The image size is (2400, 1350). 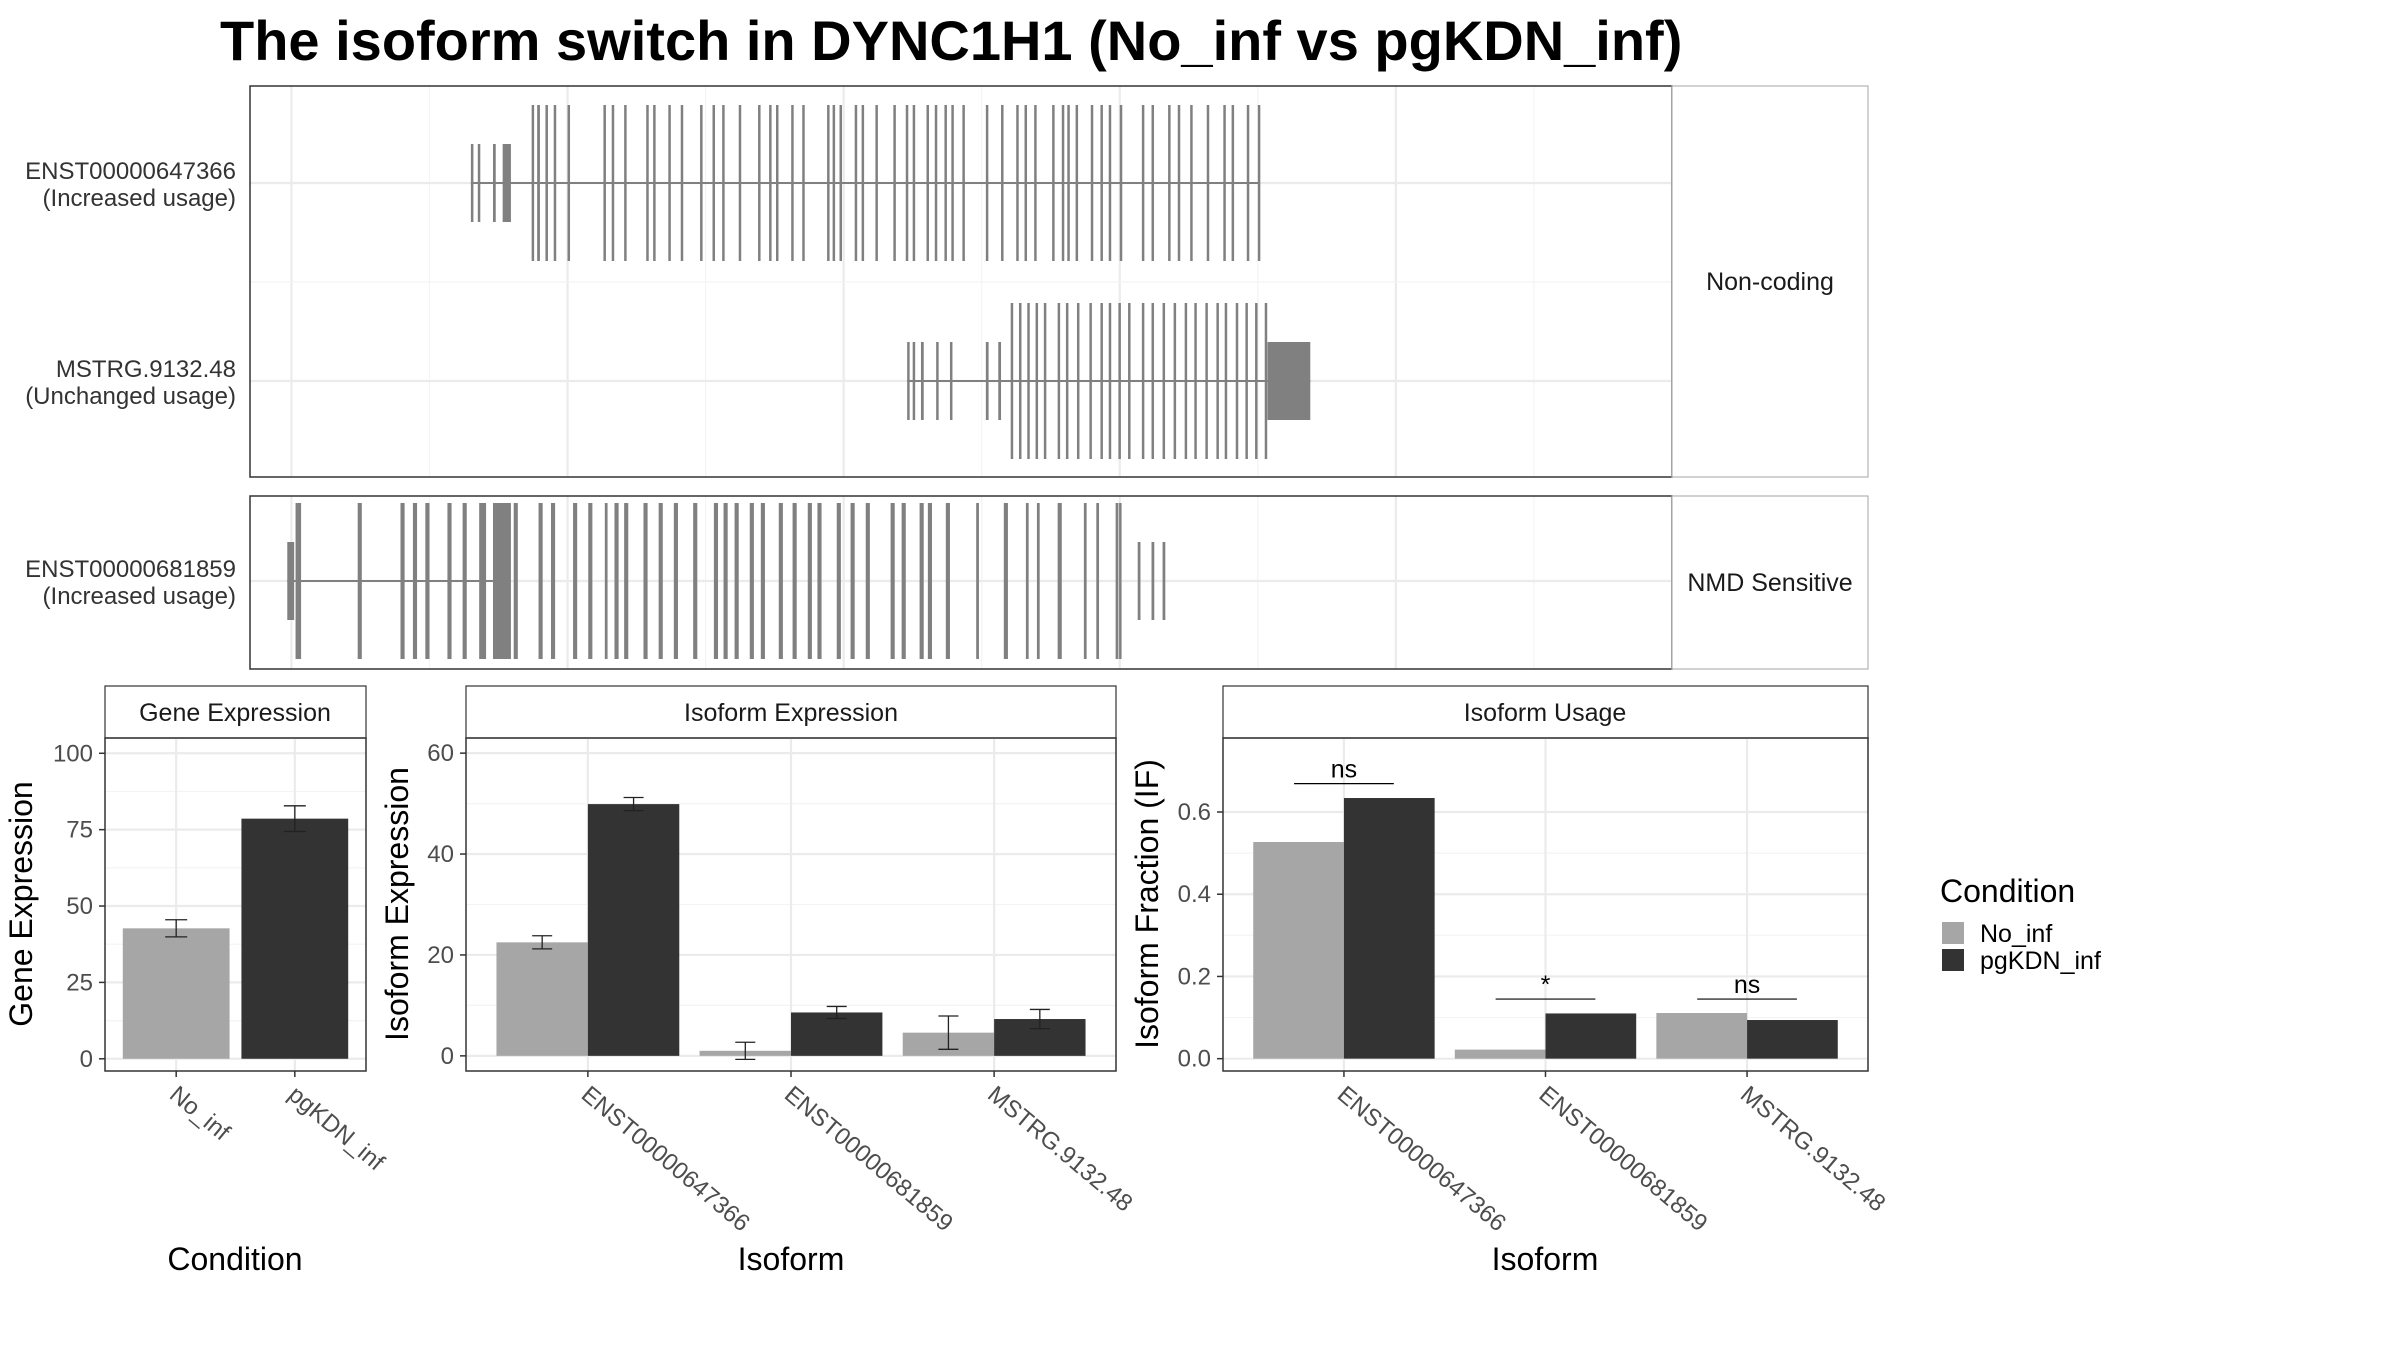 What do you see at coordinates (1546, 985) in the screenshot?
I see `significance-label: *` at bounding box center [1546, 985].